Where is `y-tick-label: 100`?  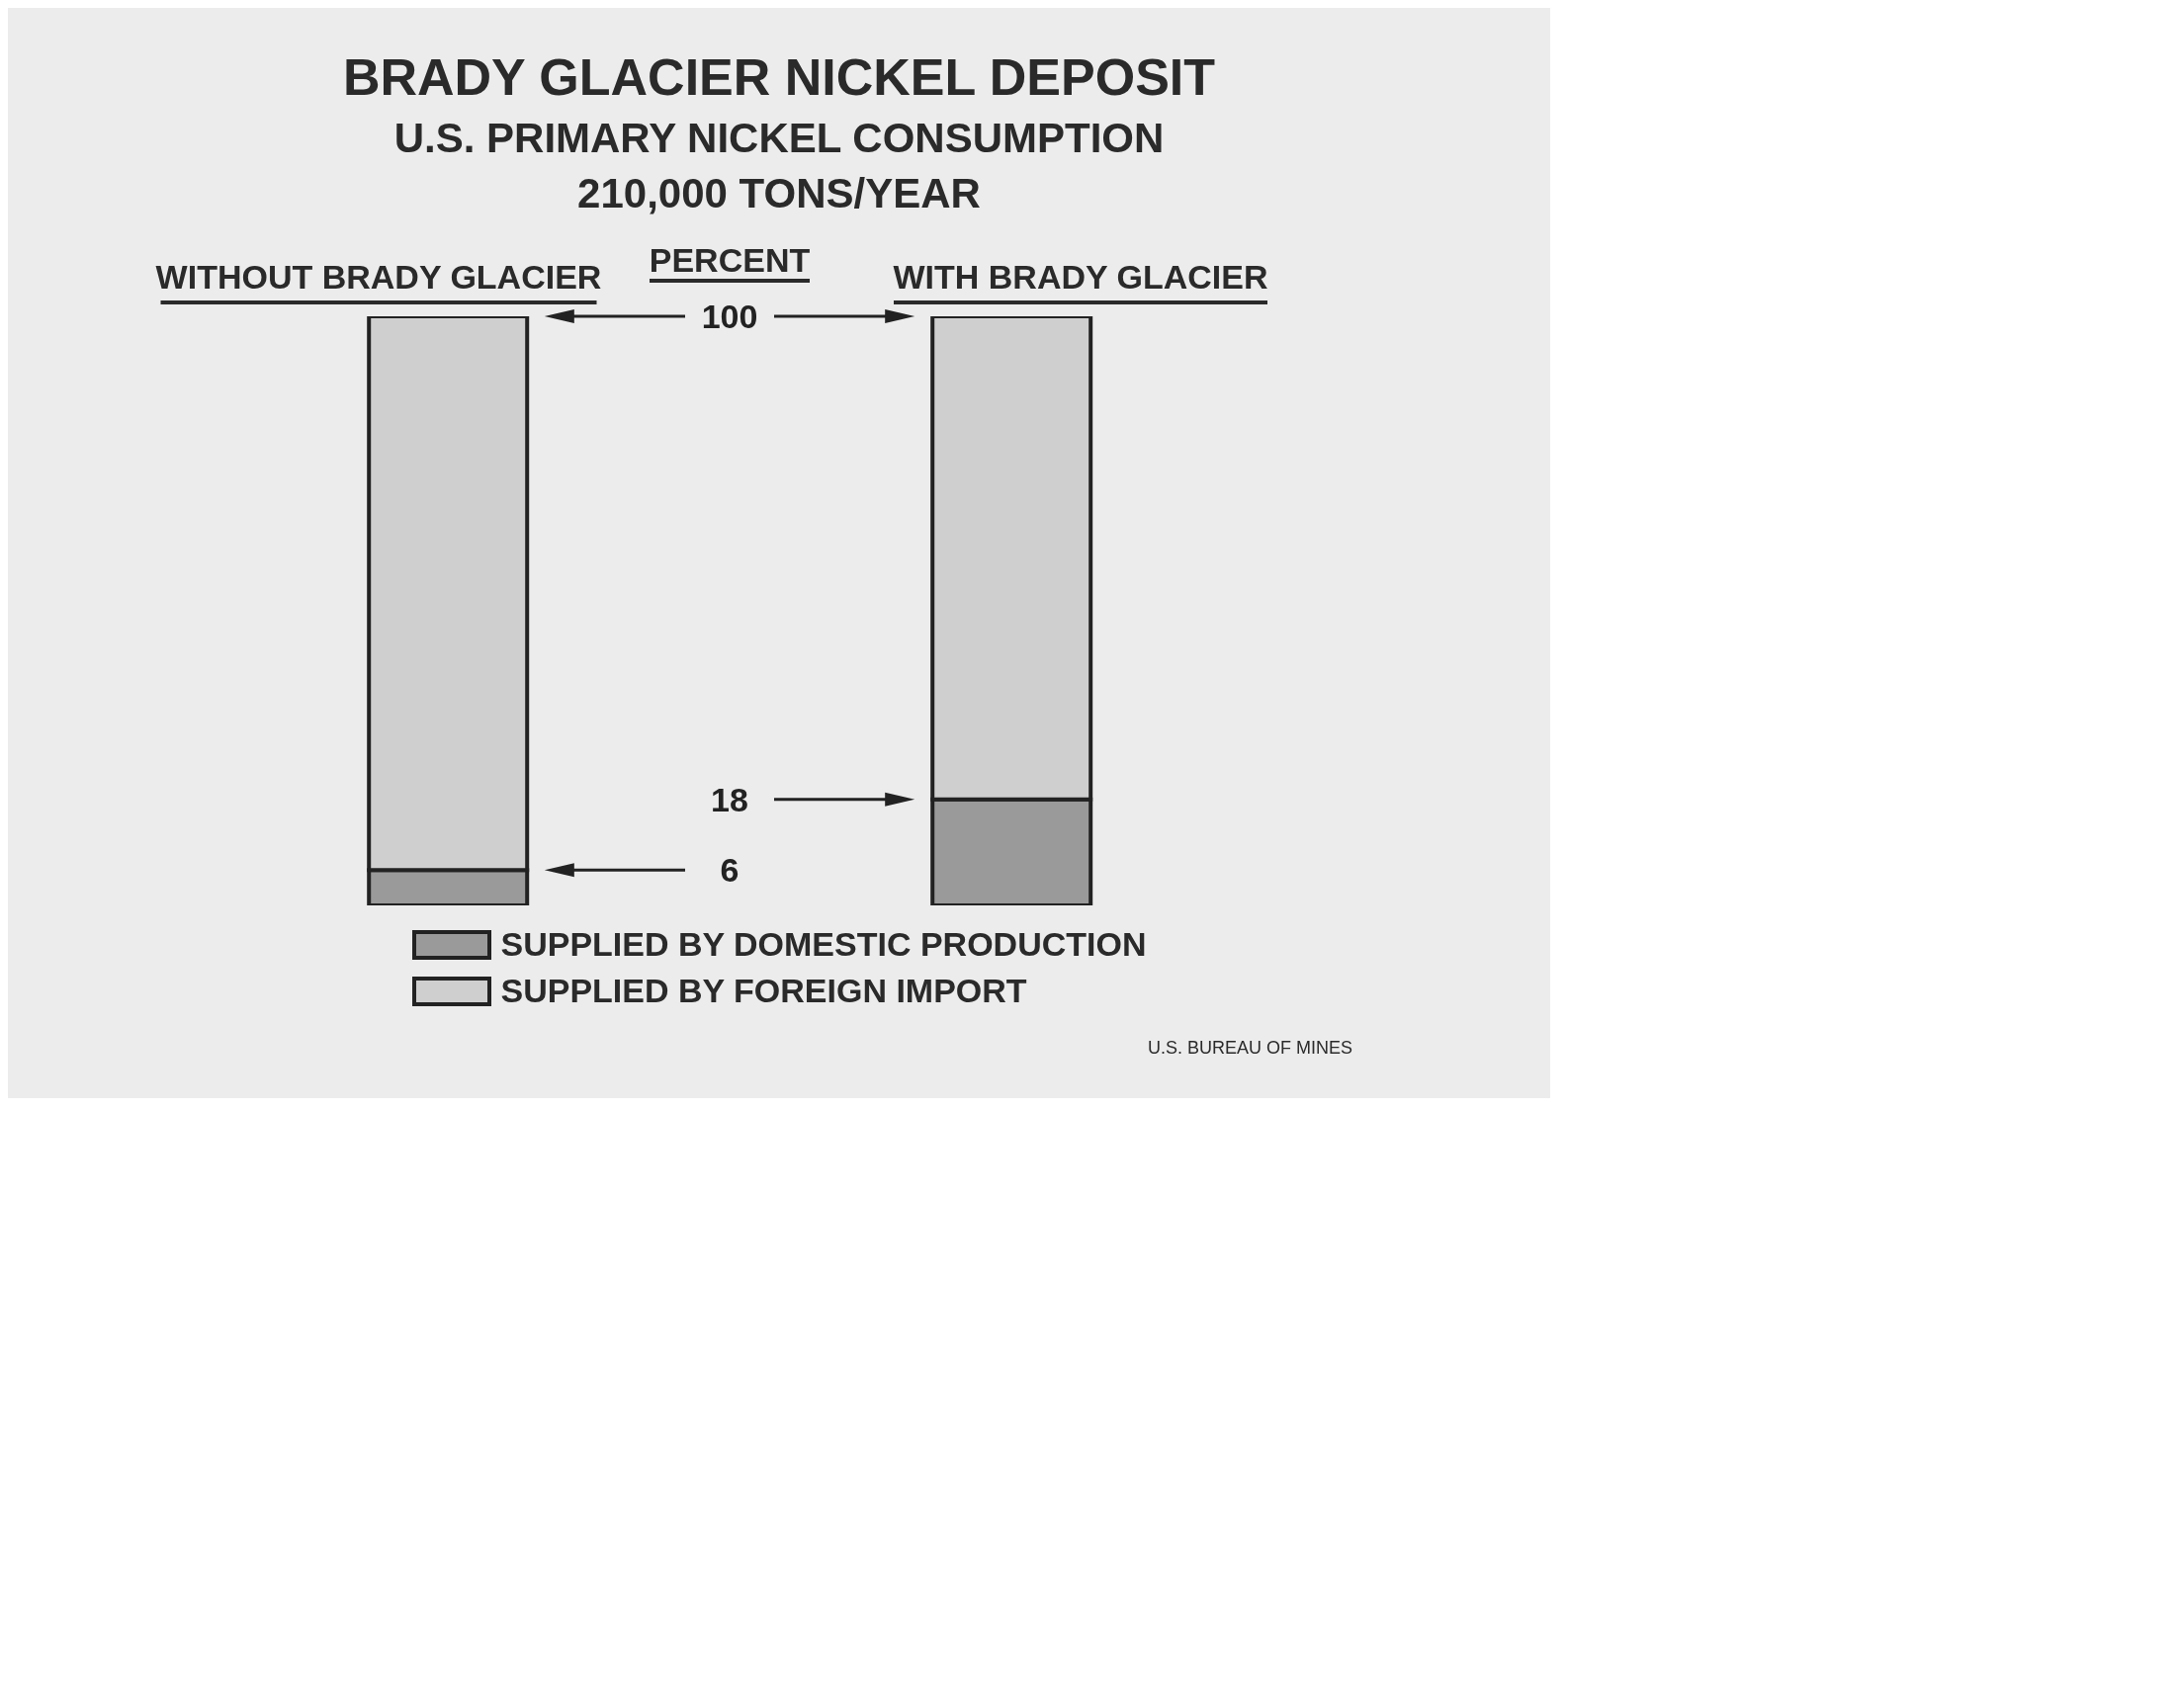 y-tick-label: 100 is located at coordinates (729, 316).